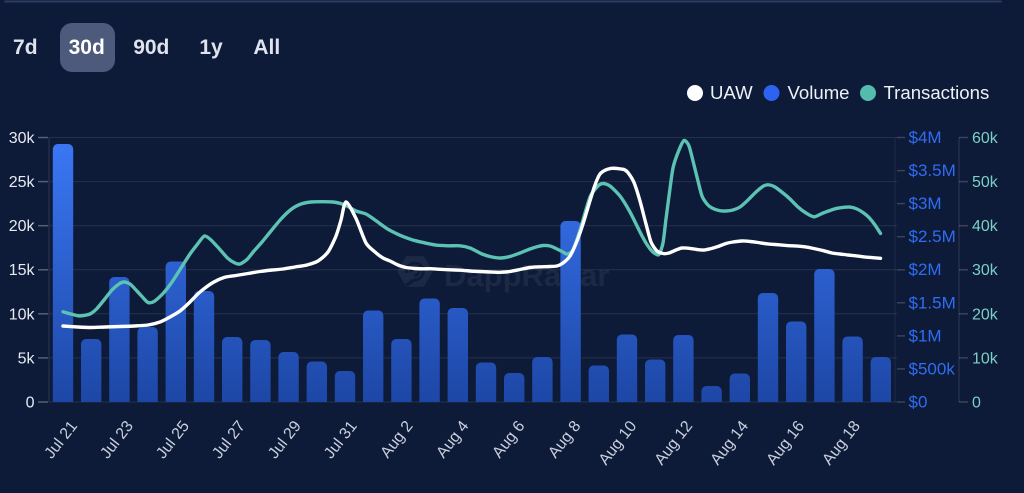 The width and height of the screenshot is (1024, 493). Describe the element at coordinates (151, 47) in the screenshot. I see `svg-text: 90d` at that location.